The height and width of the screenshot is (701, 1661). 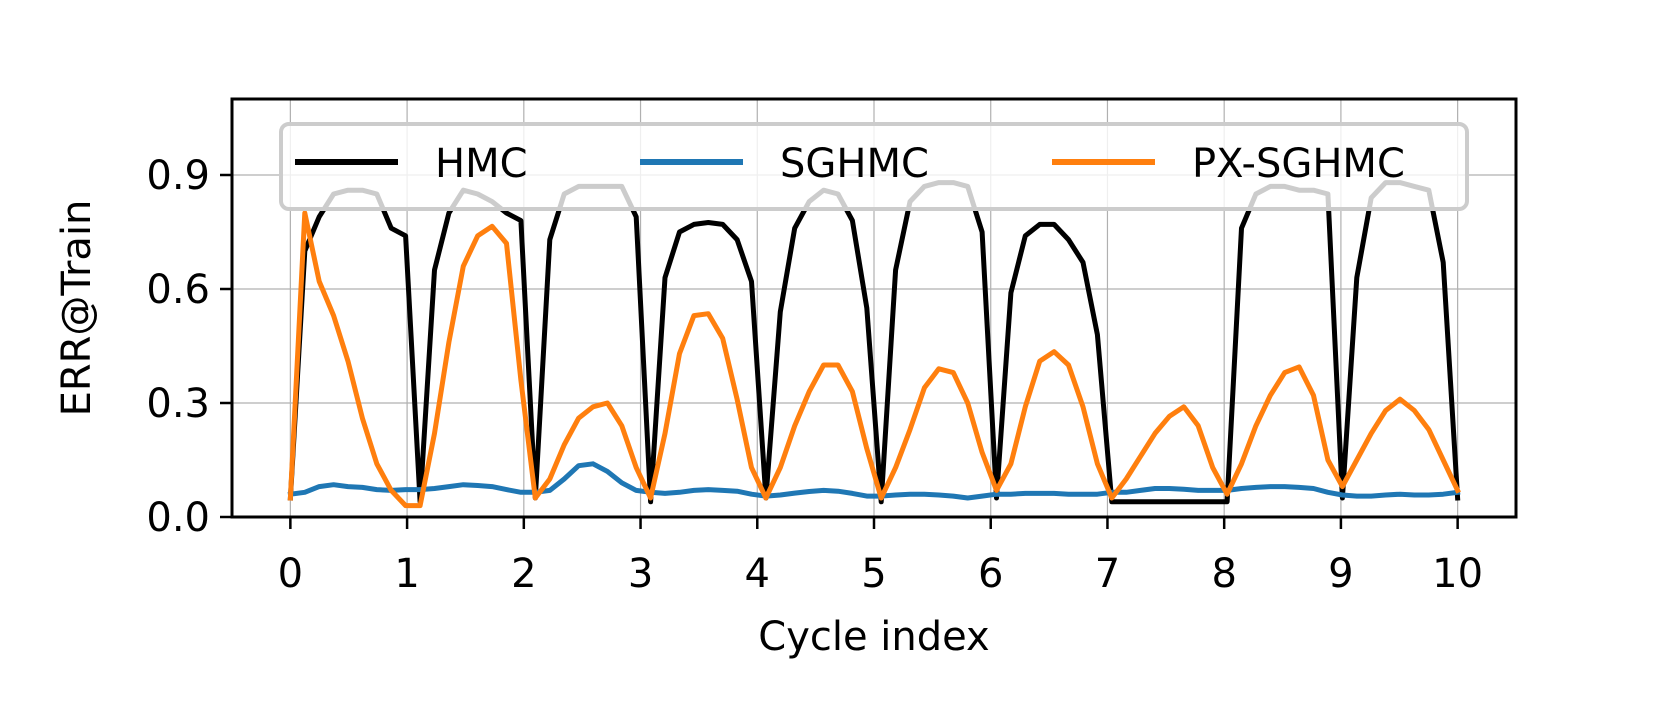 I want to click on x-tick-label: 2, so click(x=523, y=574).